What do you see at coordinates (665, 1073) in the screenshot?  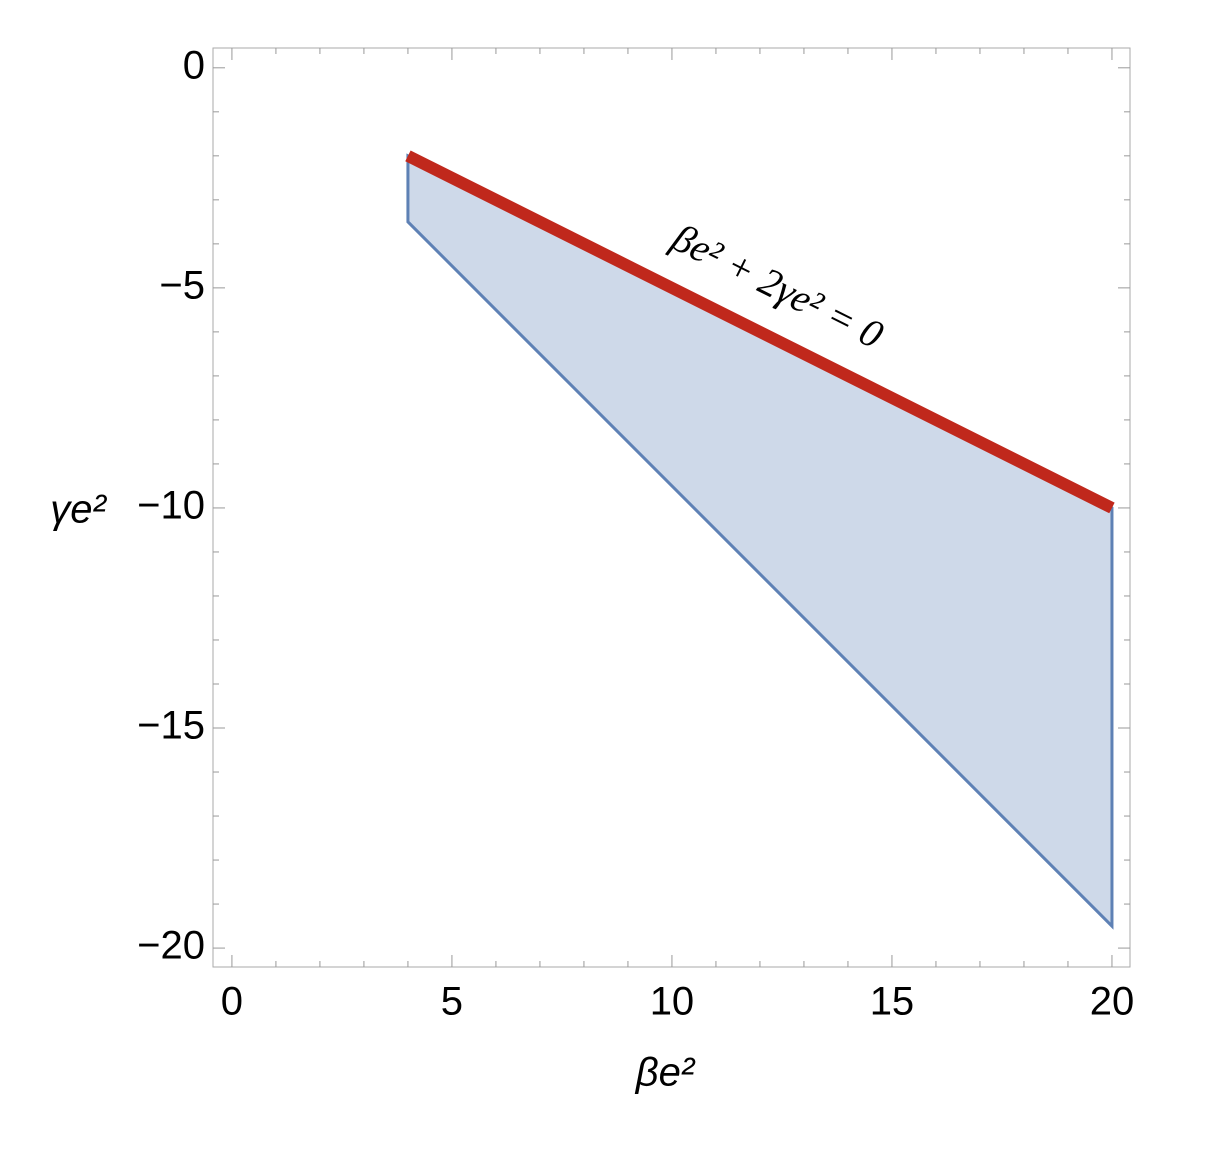 I see `x-axis-label: βe²` at bounding box center [665, 1073].